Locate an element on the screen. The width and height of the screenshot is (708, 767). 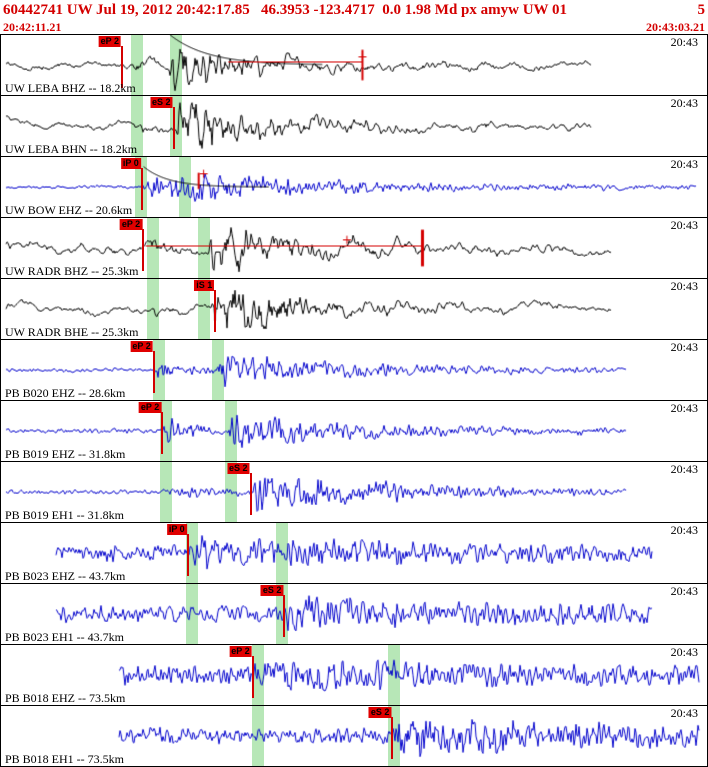
window-start-time: 20:42:11.21 is located at coordinates (32, 27).